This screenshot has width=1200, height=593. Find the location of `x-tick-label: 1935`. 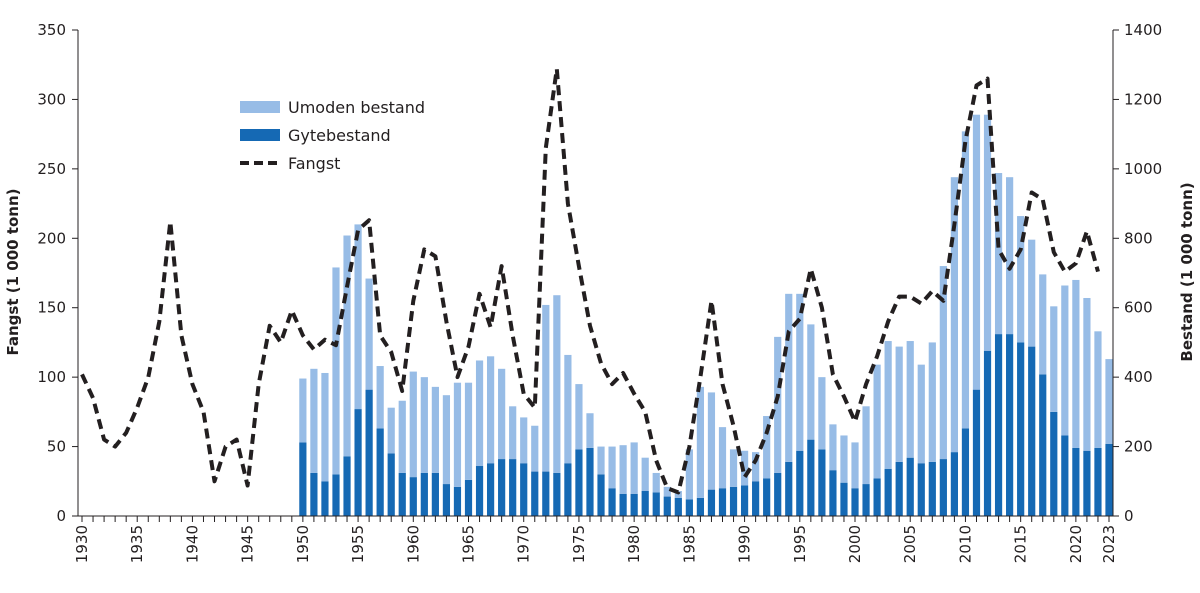

x-tick-label: 1935 is located at coordinates (137, 544).